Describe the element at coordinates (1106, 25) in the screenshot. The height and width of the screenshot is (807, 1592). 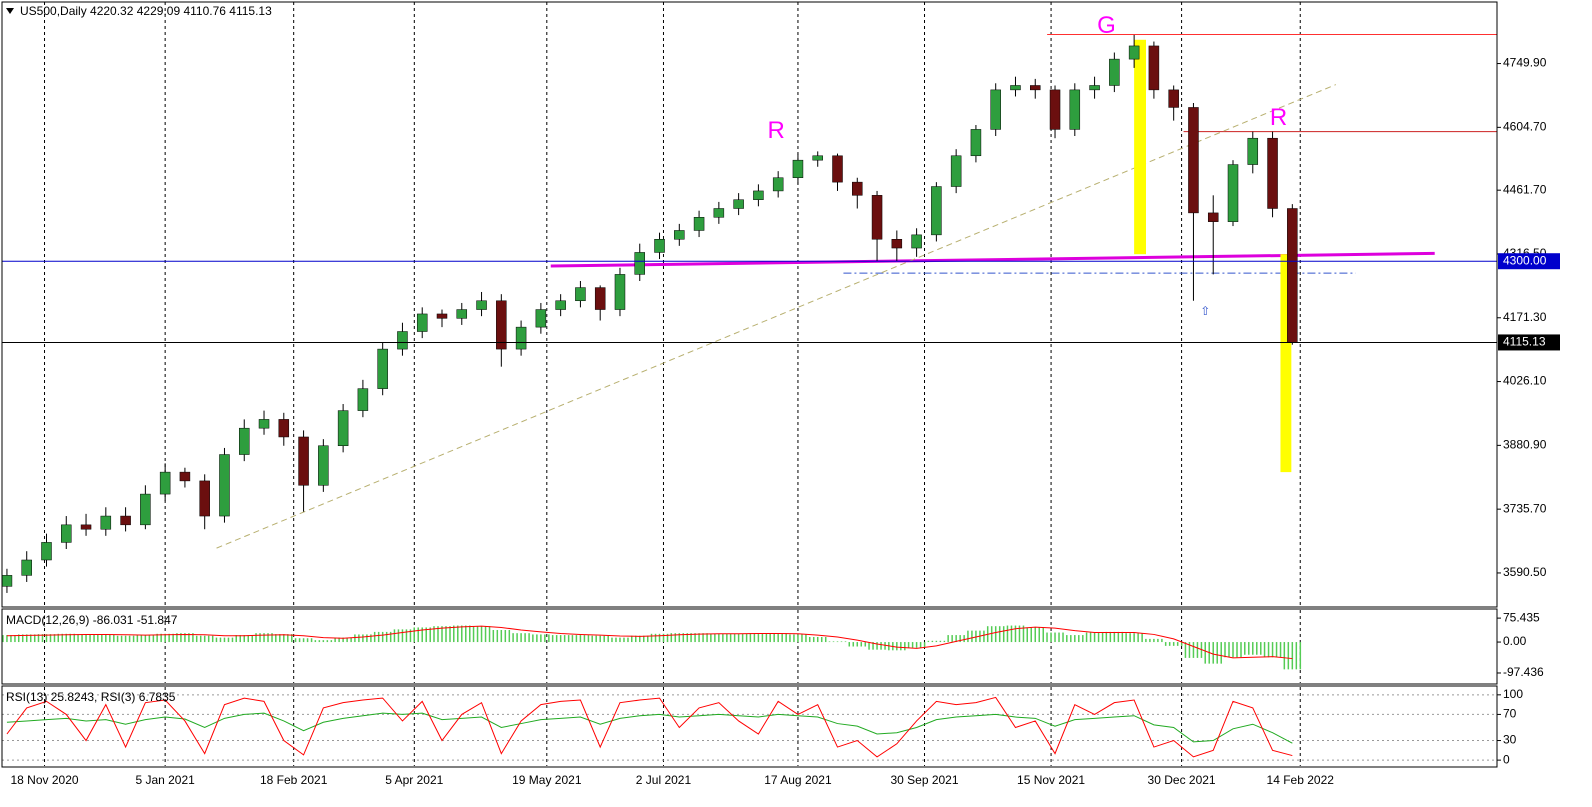
I see `annotation: G` at that location.